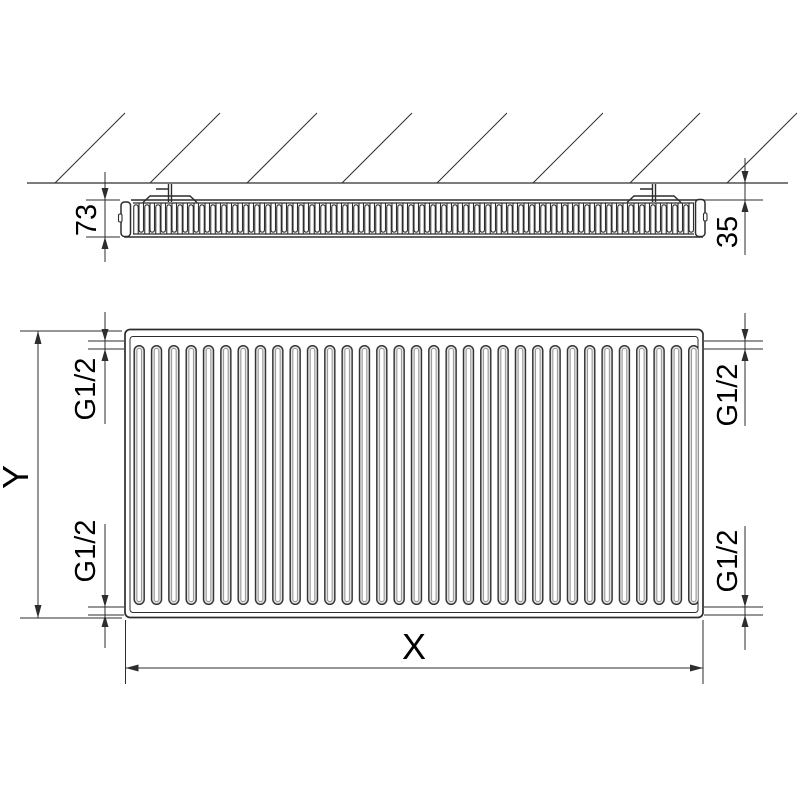 Image resolution: width=800 pixels, height=800 pixels. I want to click on connection-br-lines, so click(733, 588).